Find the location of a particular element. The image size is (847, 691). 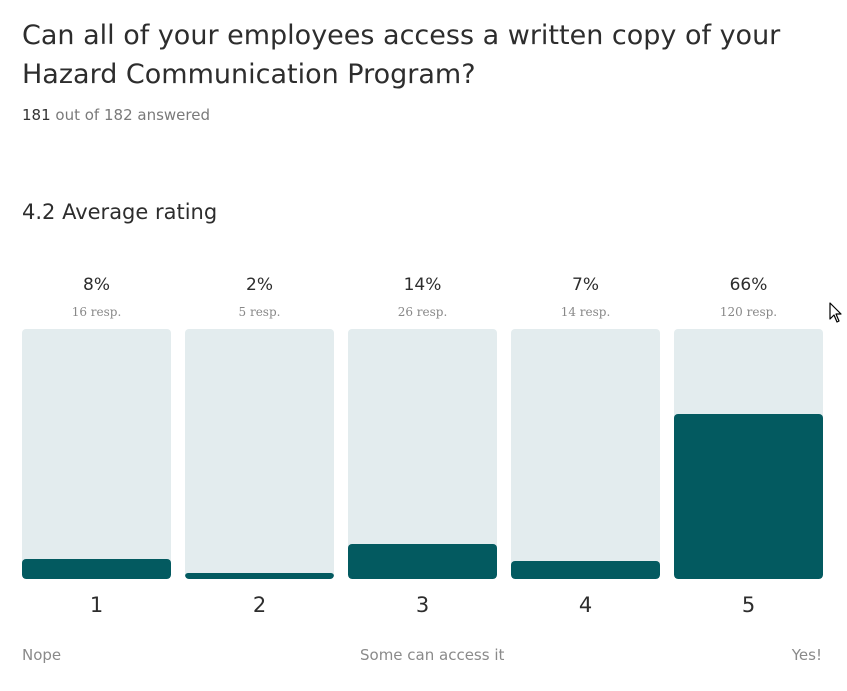

percent-label: 8% is located at coordinates (96, 285).